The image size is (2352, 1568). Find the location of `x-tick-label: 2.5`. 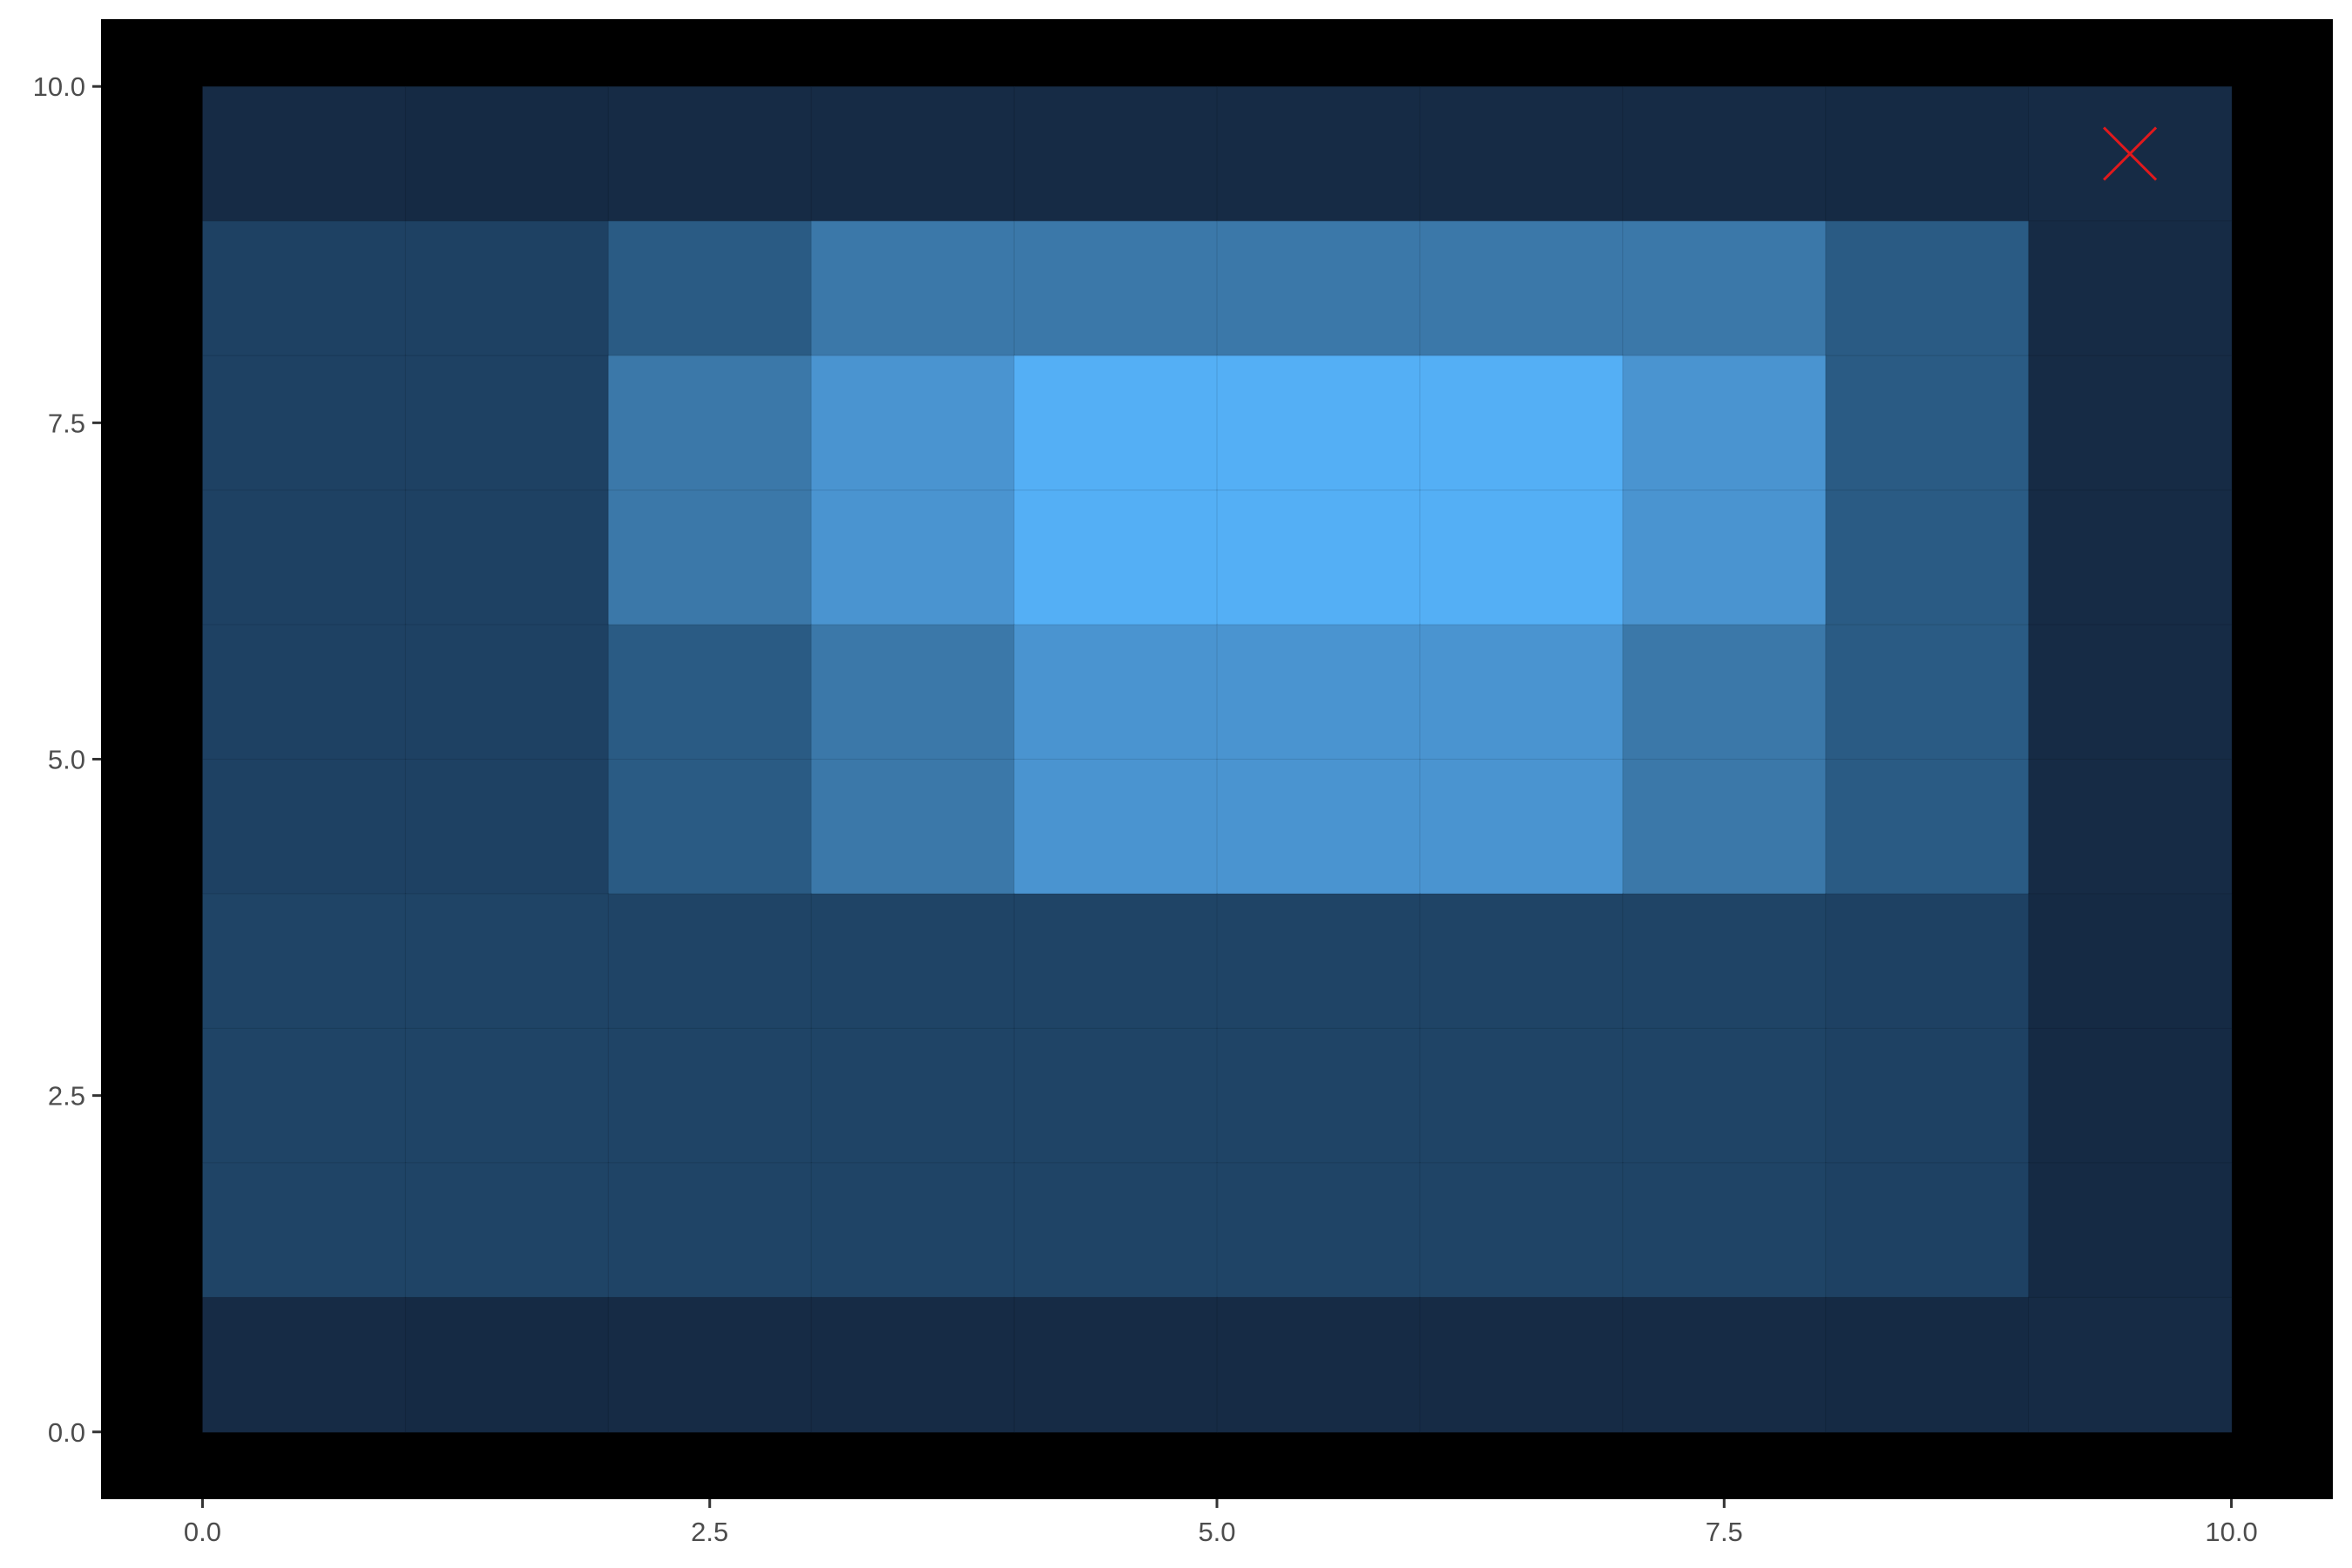

x-tick-label: 2.5 is located at coordinates (709, 1532).